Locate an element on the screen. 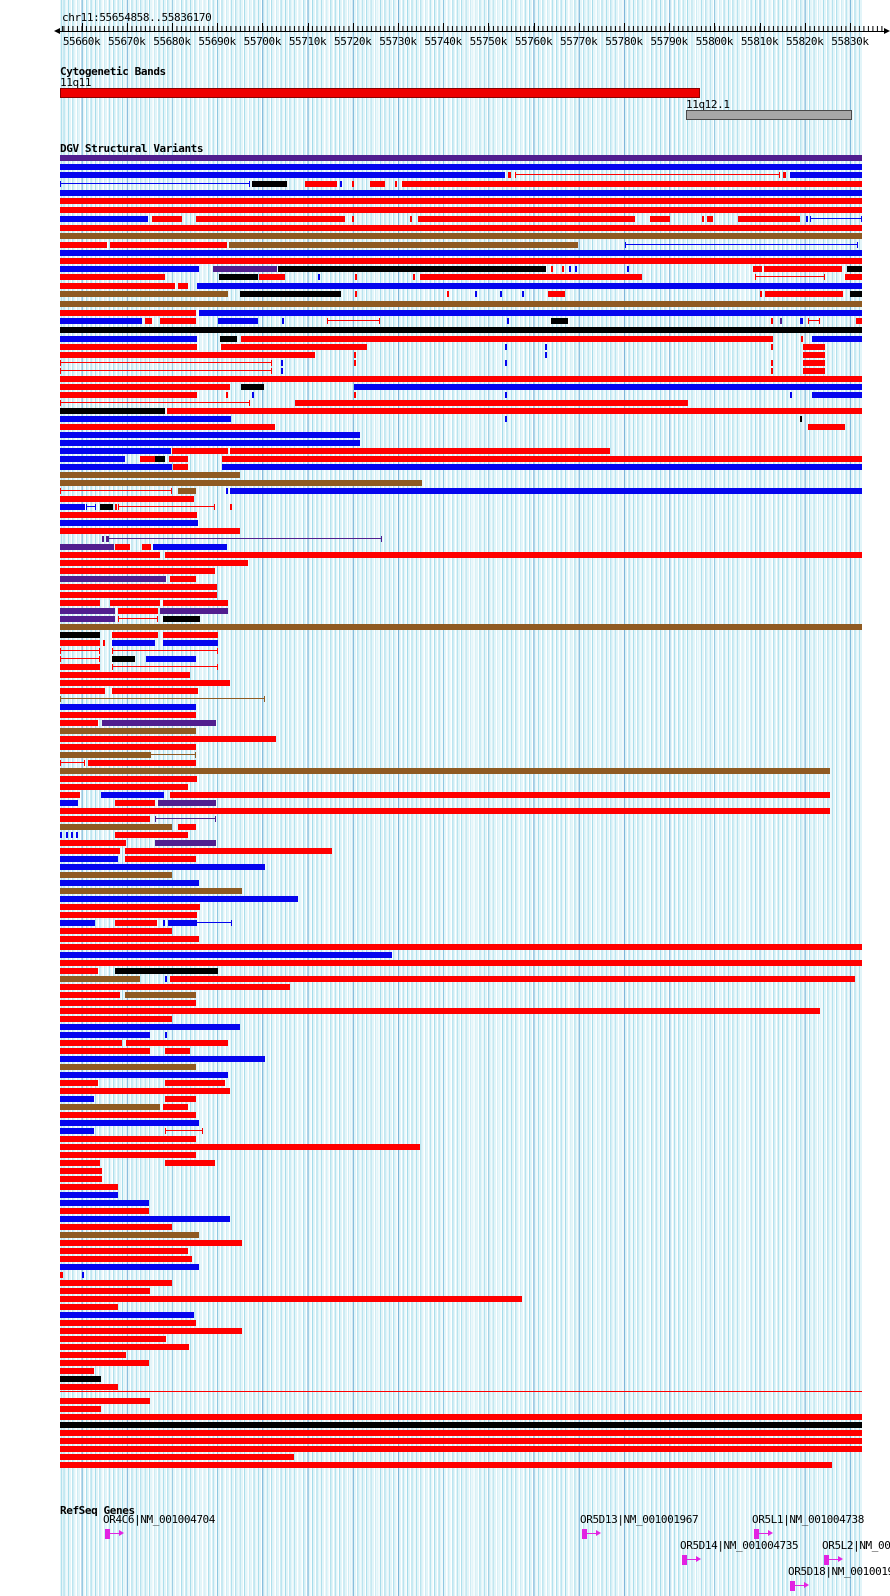  gene-arrow-icon is located at coordinates (800, 1586).